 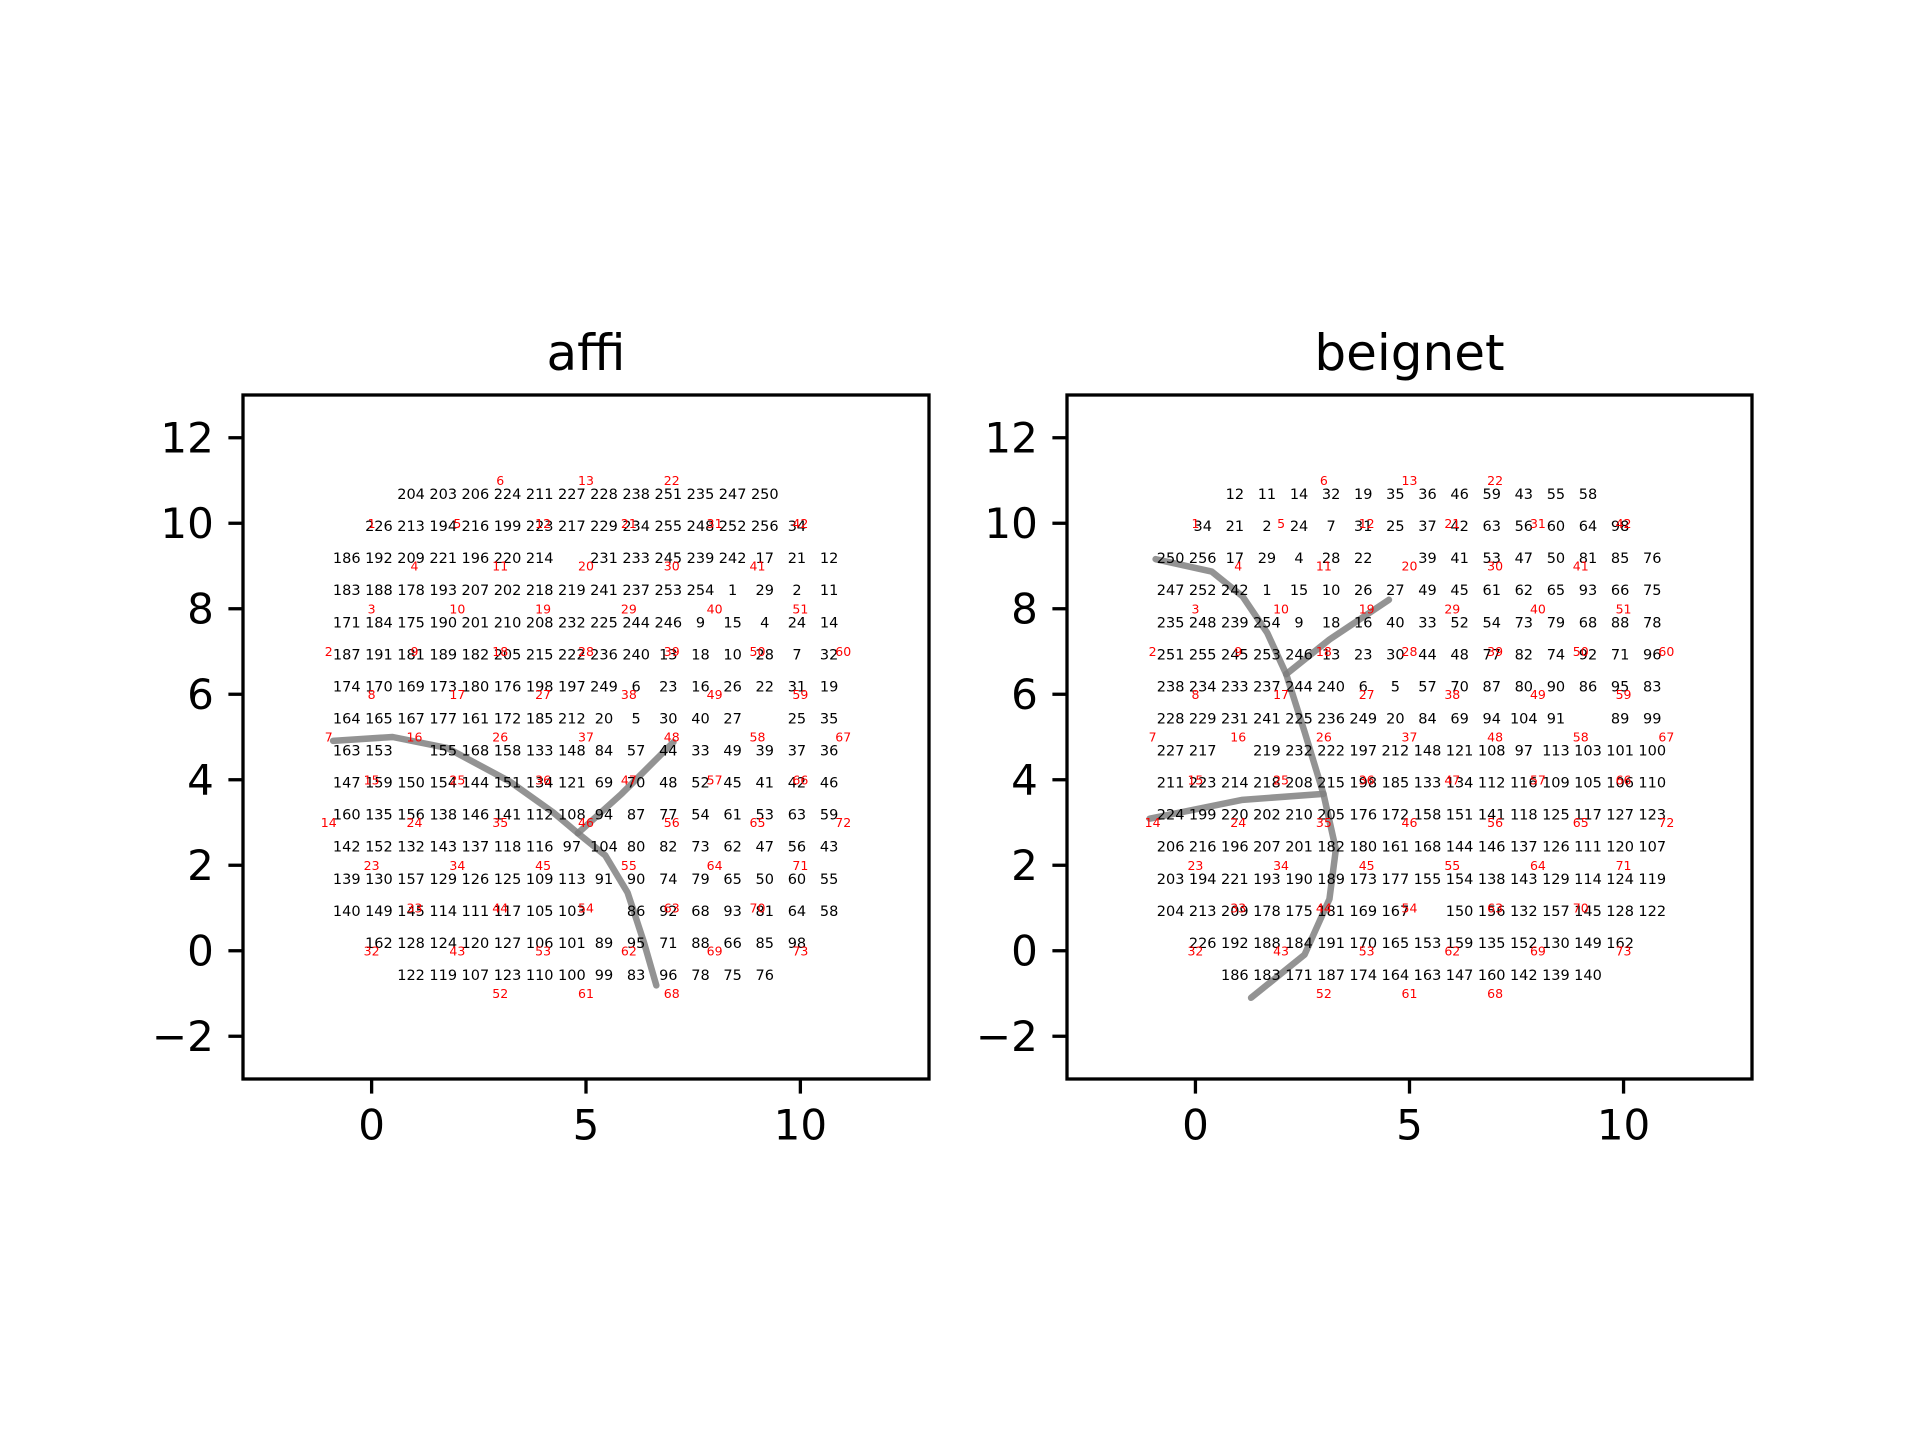 What do you see at coordinates (329, 737) in the screenshot?
I see `node-label: 7` at bounding box center [329, 737].